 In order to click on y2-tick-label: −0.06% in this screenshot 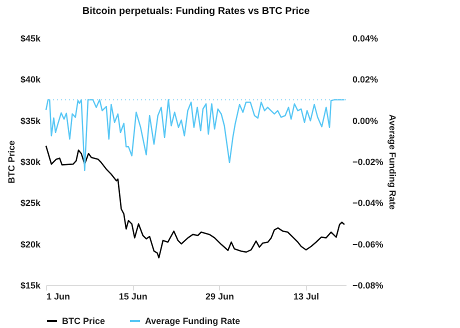, I will do `click(368, 244)`.